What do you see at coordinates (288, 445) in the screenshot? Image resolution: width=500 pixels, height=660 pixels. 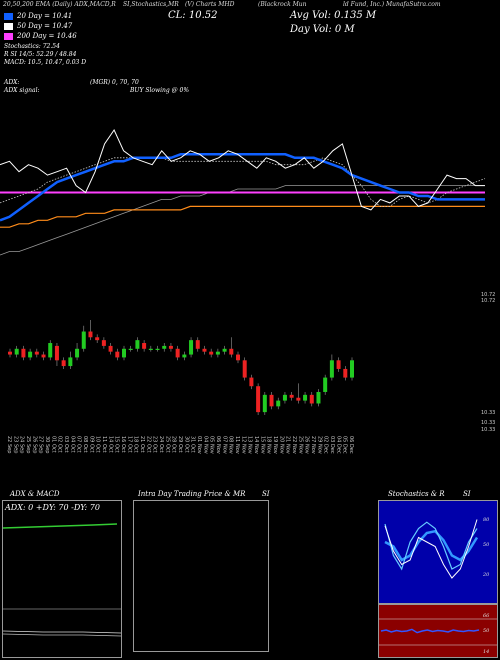 I see `date-tick-label: 21 Nov` at bounding box center [288, 445].